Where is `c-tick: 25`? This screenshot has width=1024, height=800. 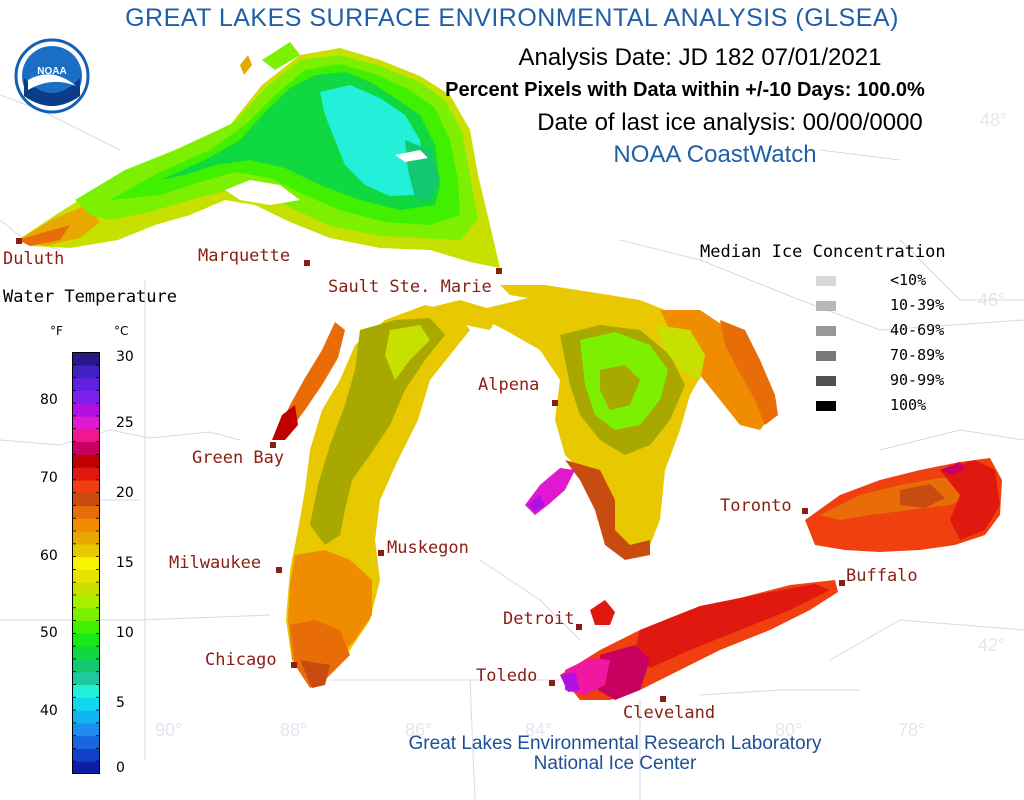 c-tick: 25 is located at coordinates (125, 423).